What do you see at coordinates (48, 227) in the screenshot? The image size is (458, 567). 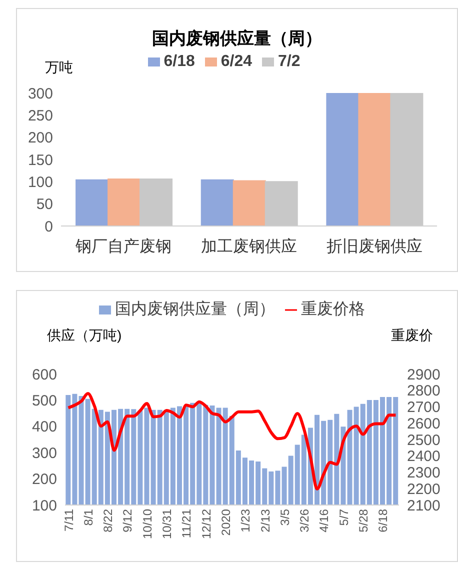 I see `y-tick-label: 0` at bounding box center [48, 227].